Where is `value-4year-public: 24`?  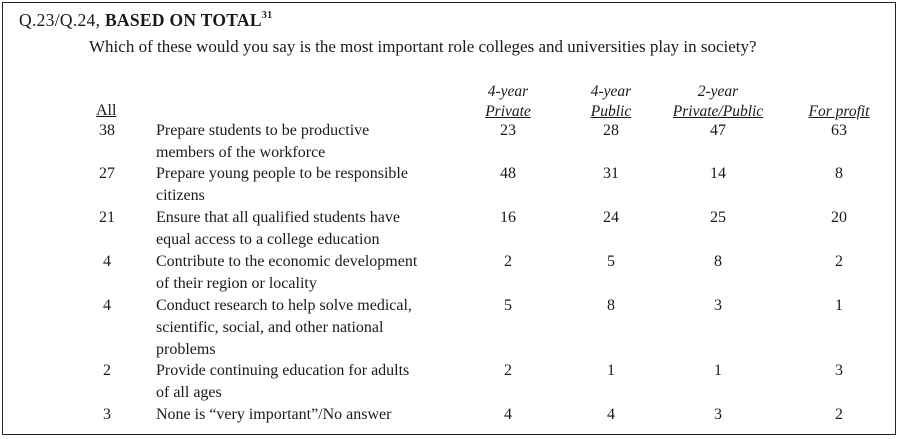 value-4year-public: 24 is located at coordinates (611, 217).